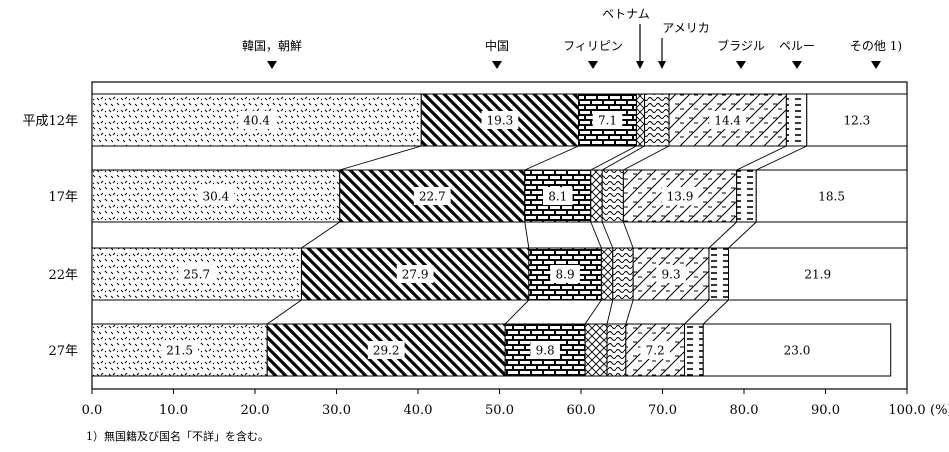 The image size is (949, 452). What do you see at coordinates (825, 410) in the screenshot?
I see `x-tick-label: 90.0` at bounding box center [825, 410].